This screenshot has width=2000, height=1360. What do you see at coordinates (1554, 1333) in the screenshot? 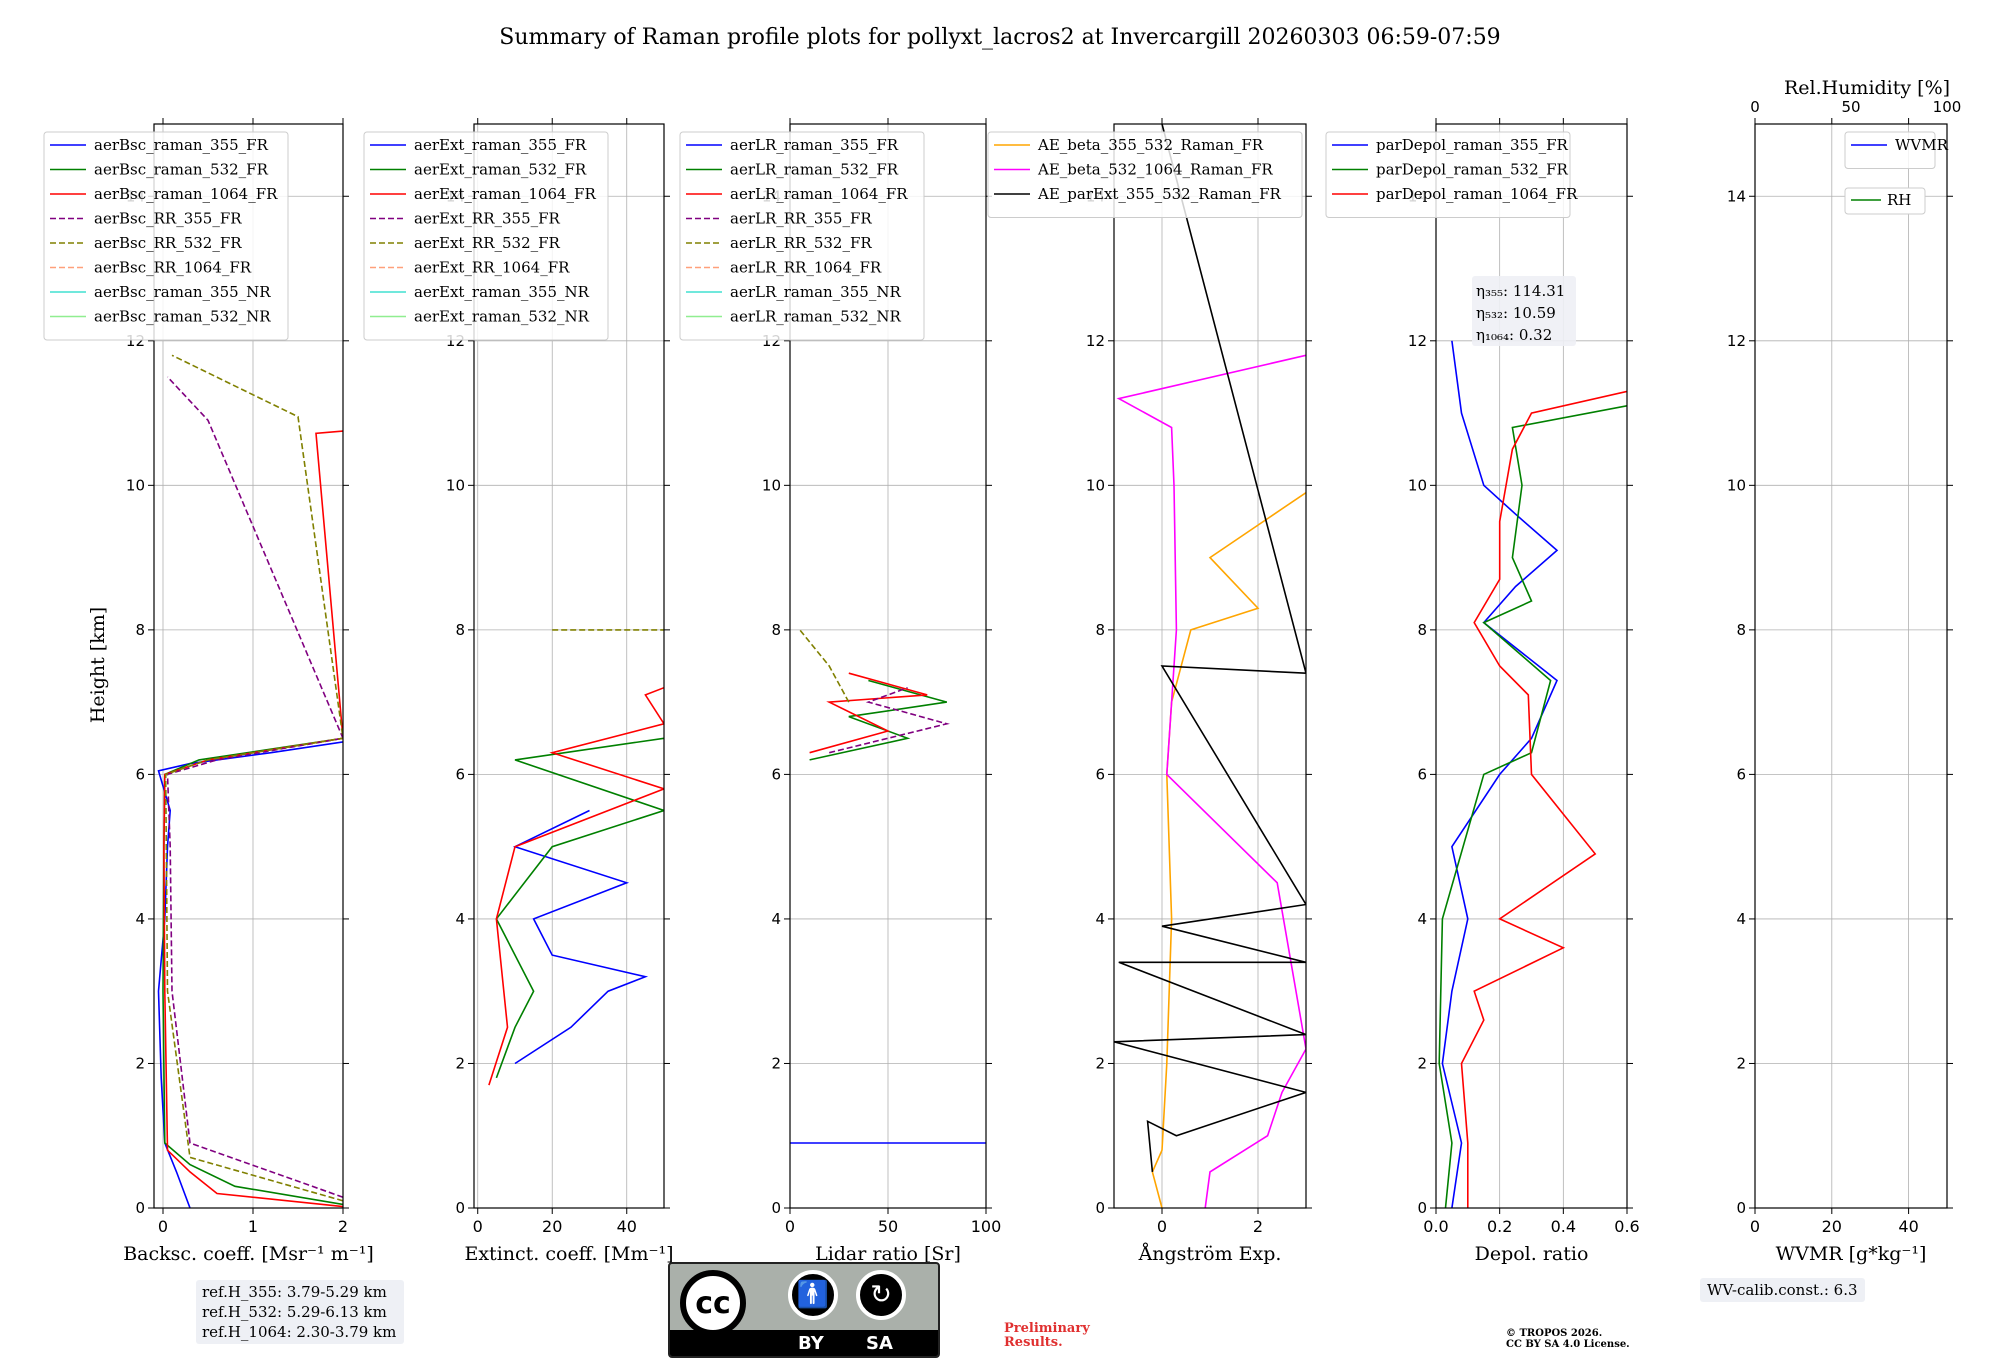
I see `copyright-line-1: © TROPOS 2026.` at bounding box center [1554, 1333].